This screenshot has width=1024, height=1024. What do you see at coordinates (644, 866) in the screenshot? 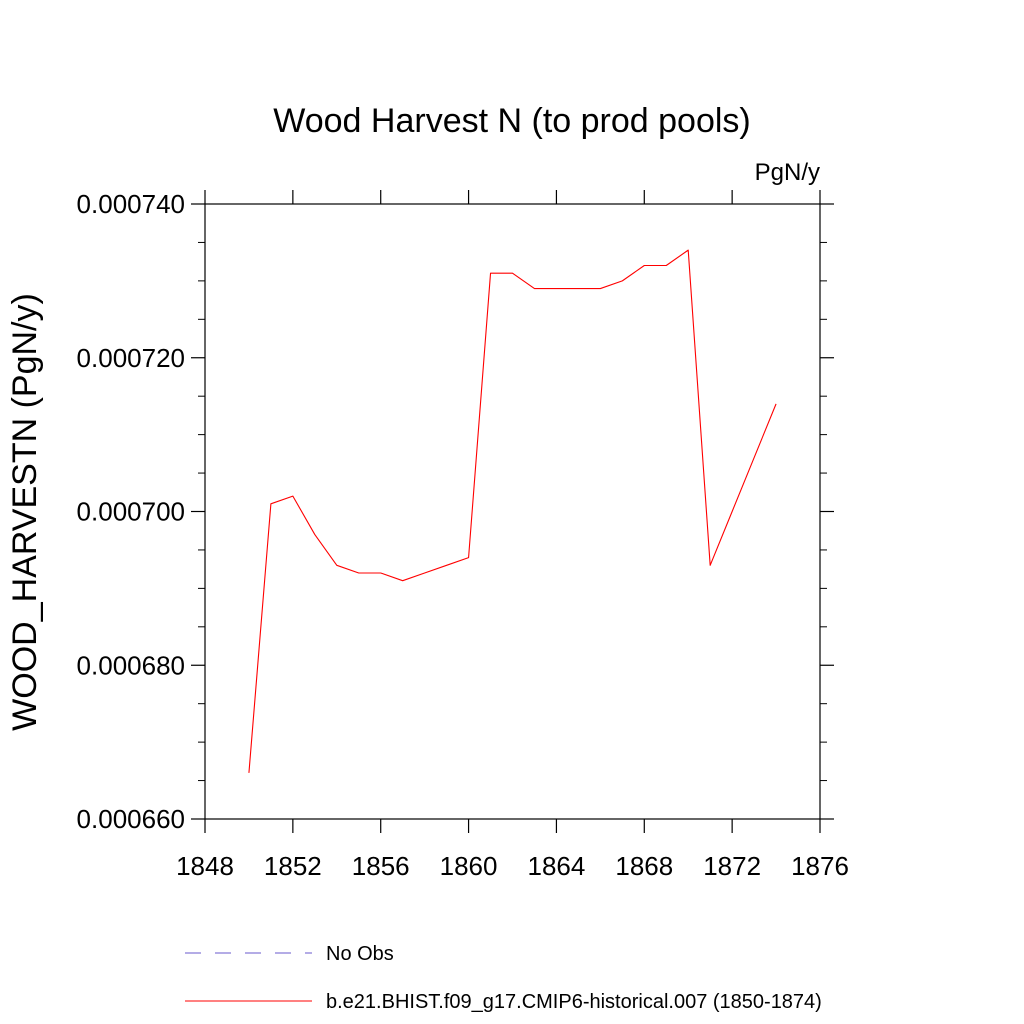
I see `x-tick-label: 1868` at bounding box center [644, 866].